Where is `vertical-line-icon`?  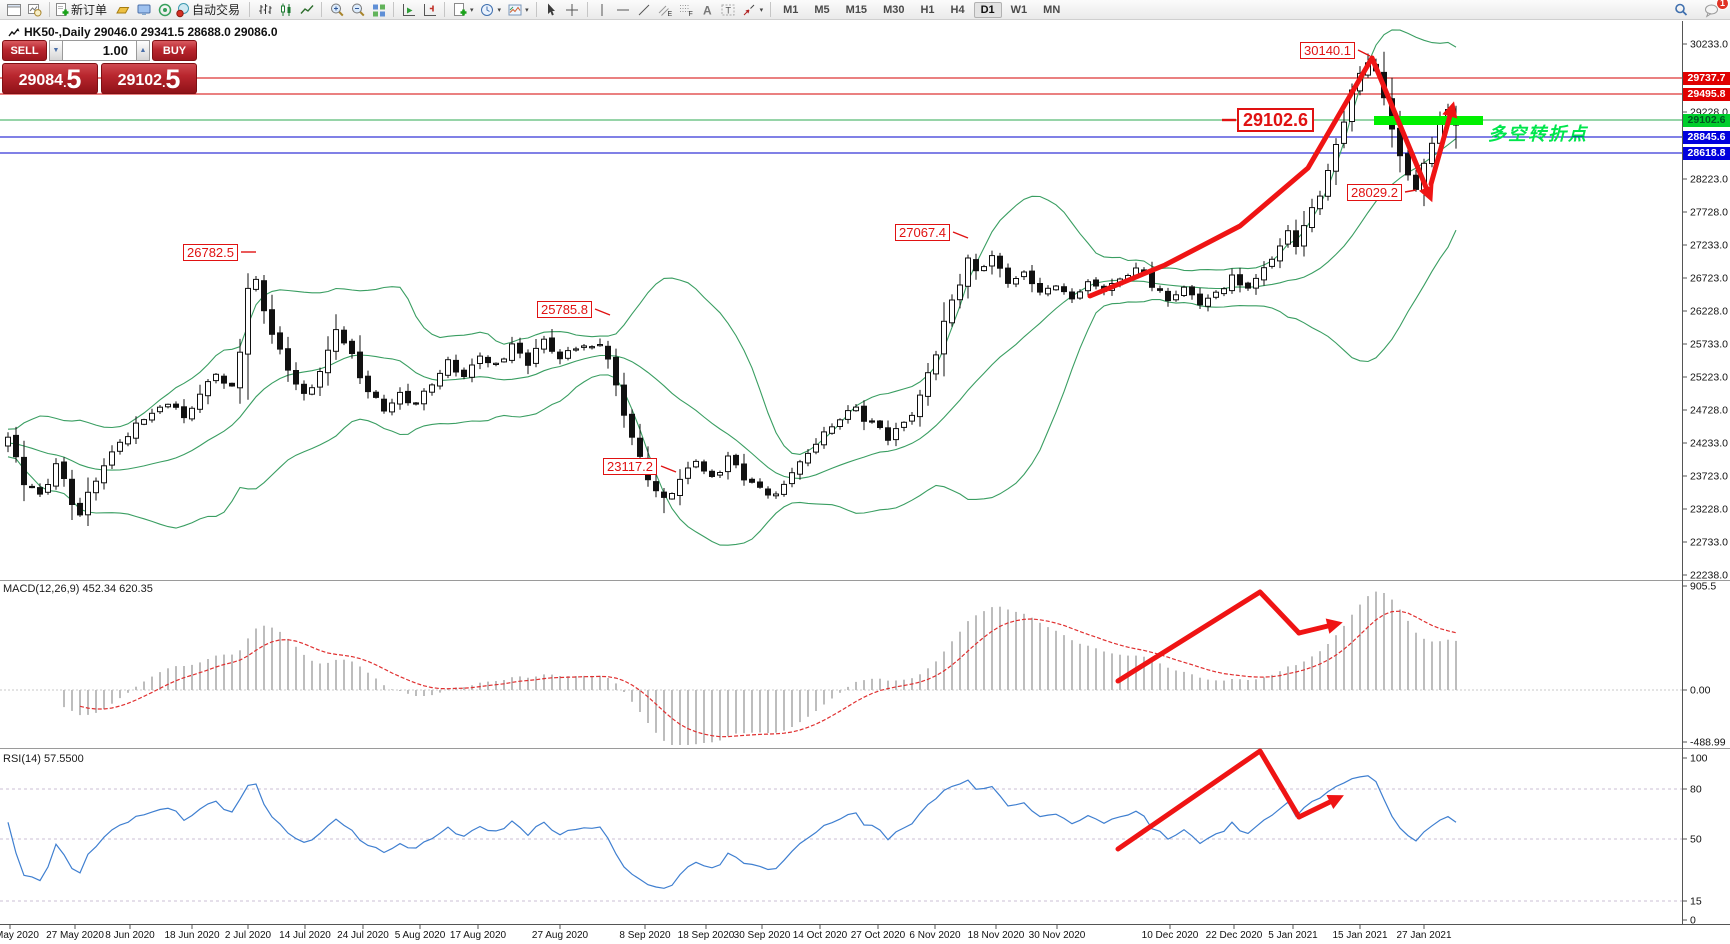
vertical-line-icon is located at coordinates (602, 9).